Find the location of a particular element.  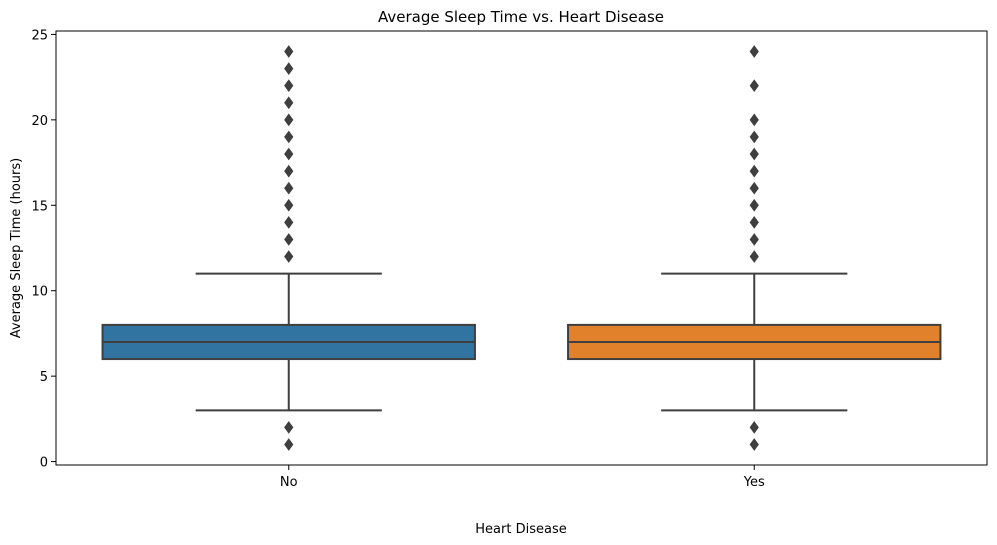

y-tick-label: 10 is located at coordinates (39, 292).